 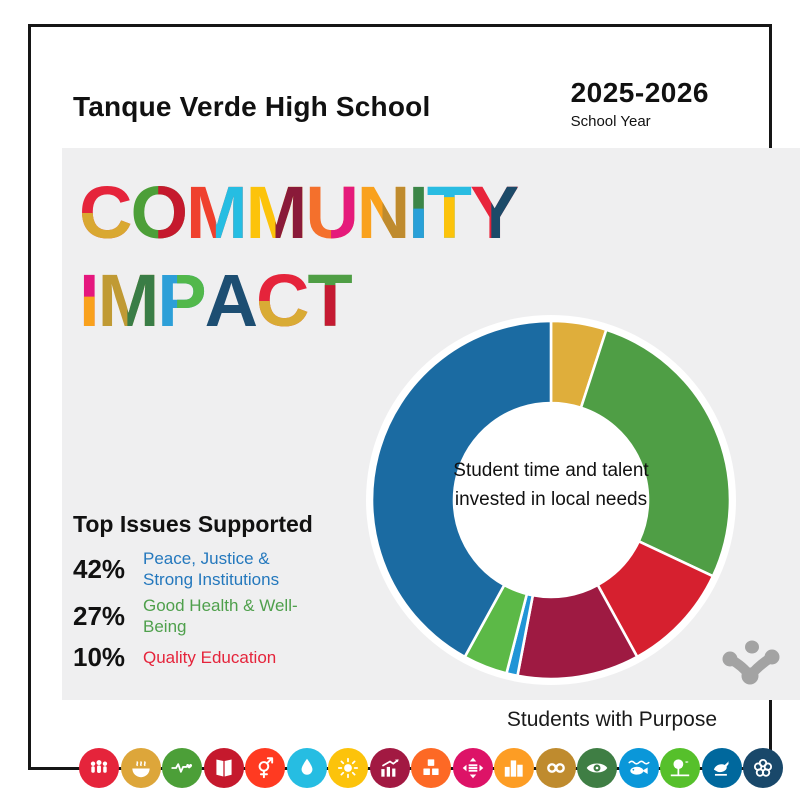 I want to click on sdg-decent-work-icon, so click(x=389, y=768).